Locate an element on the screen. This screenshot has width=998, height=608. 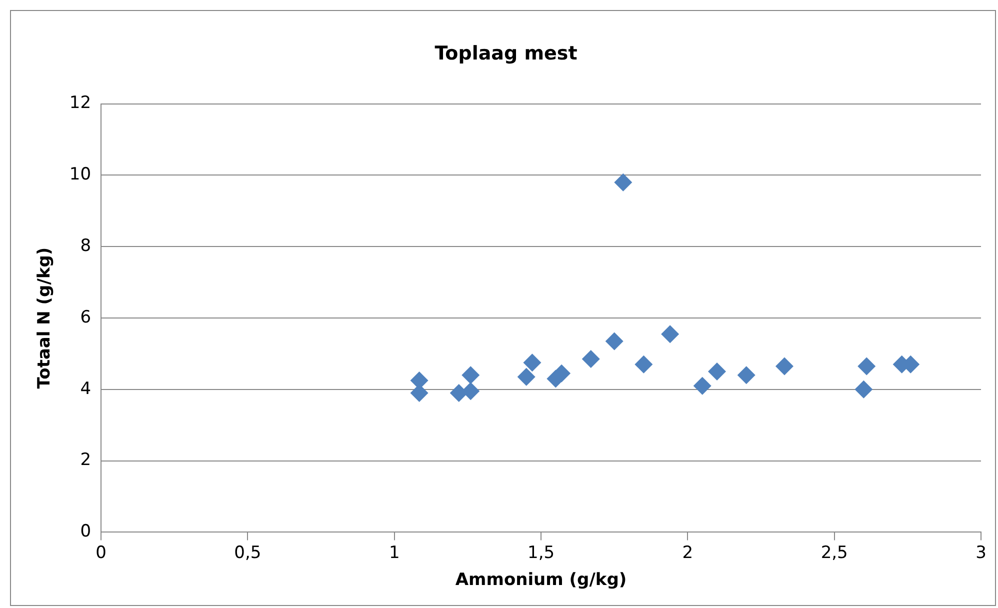
chart-title: Toplaag mest is located at coordinates (506, 53).